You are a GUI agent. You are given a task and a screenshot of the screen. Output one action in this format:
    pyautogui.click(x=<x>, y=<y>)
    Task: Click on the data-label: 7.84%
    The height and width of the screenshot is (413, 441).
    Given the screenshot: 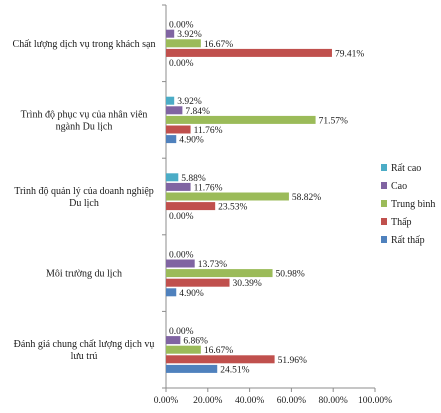 What is the action you would take?
    pyautogui.click(x=197, y=112)
    